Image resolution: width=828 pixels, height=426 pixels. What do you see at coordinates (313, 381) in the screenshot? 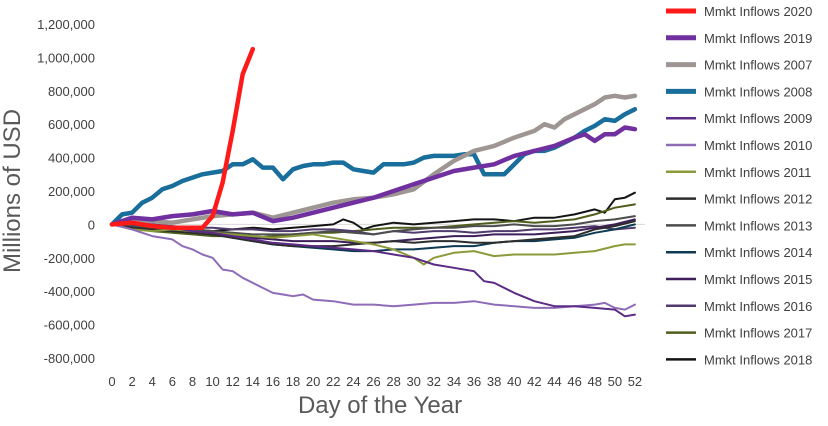
I see `x-tick-label: 20` at bounding box center [313, 381].